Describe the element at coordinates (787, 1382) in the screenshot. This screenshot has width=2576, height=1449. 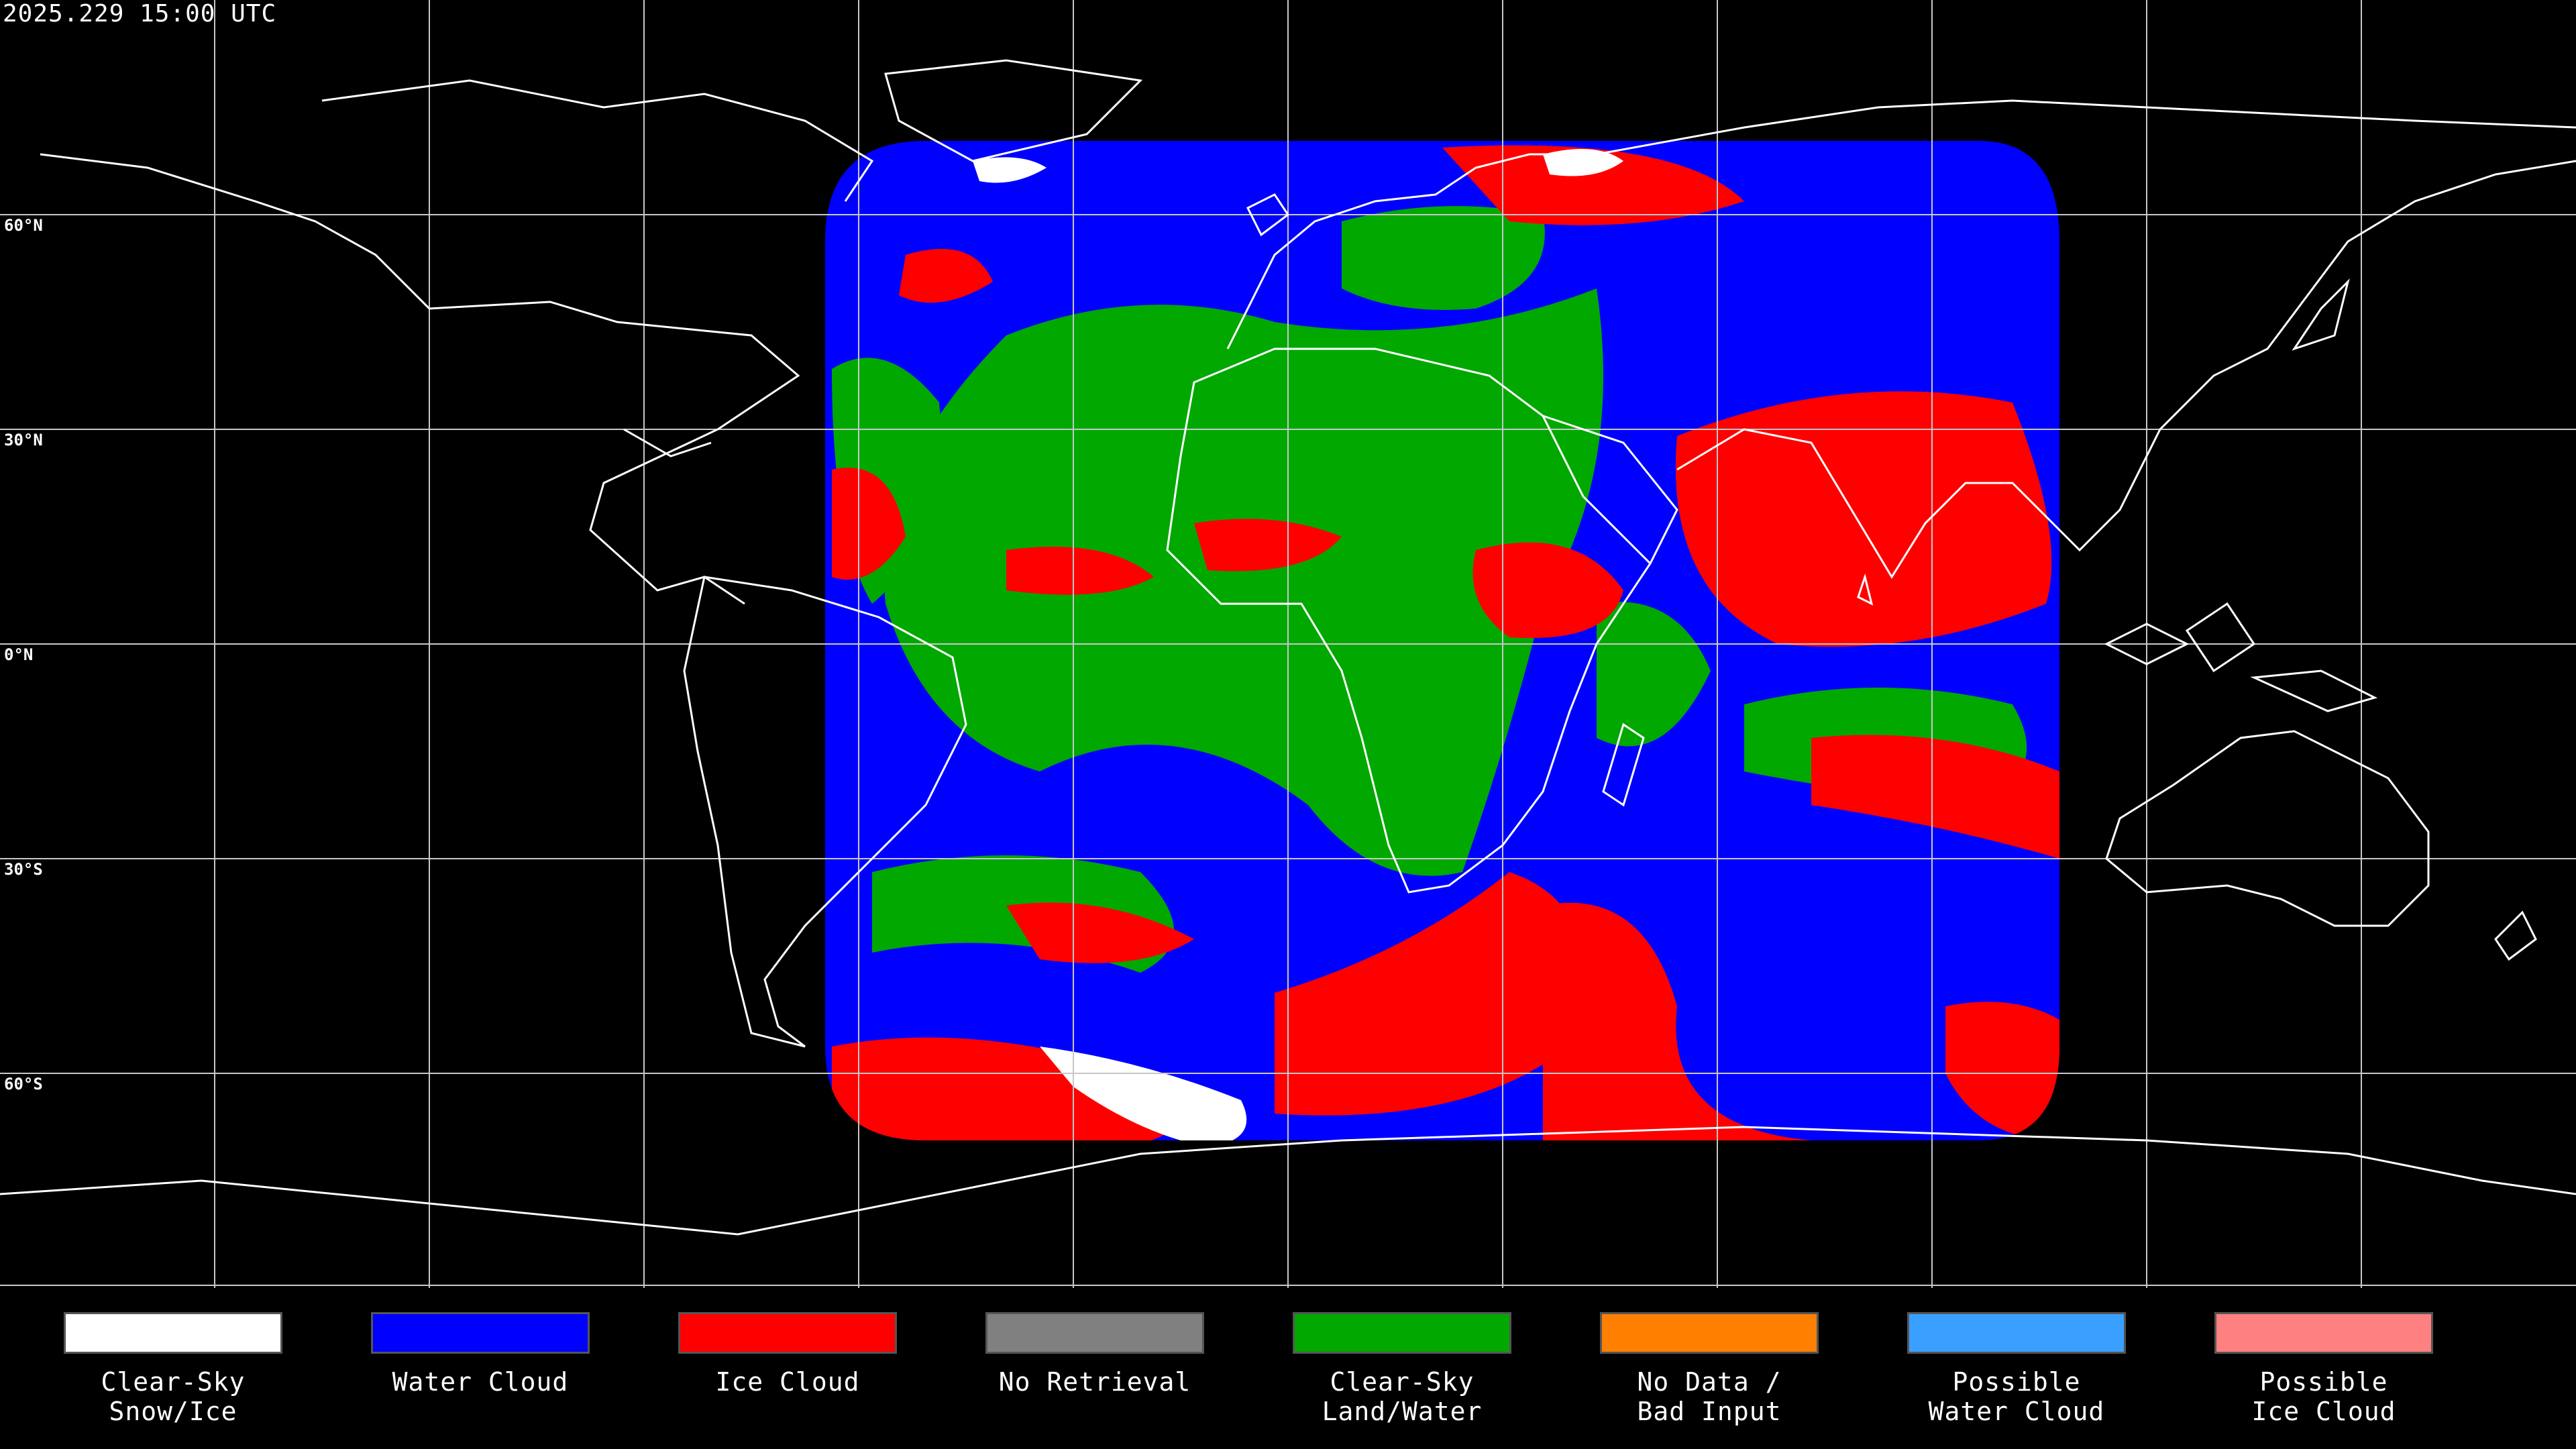
I see `legend-label: Ice Cloud` at that location.